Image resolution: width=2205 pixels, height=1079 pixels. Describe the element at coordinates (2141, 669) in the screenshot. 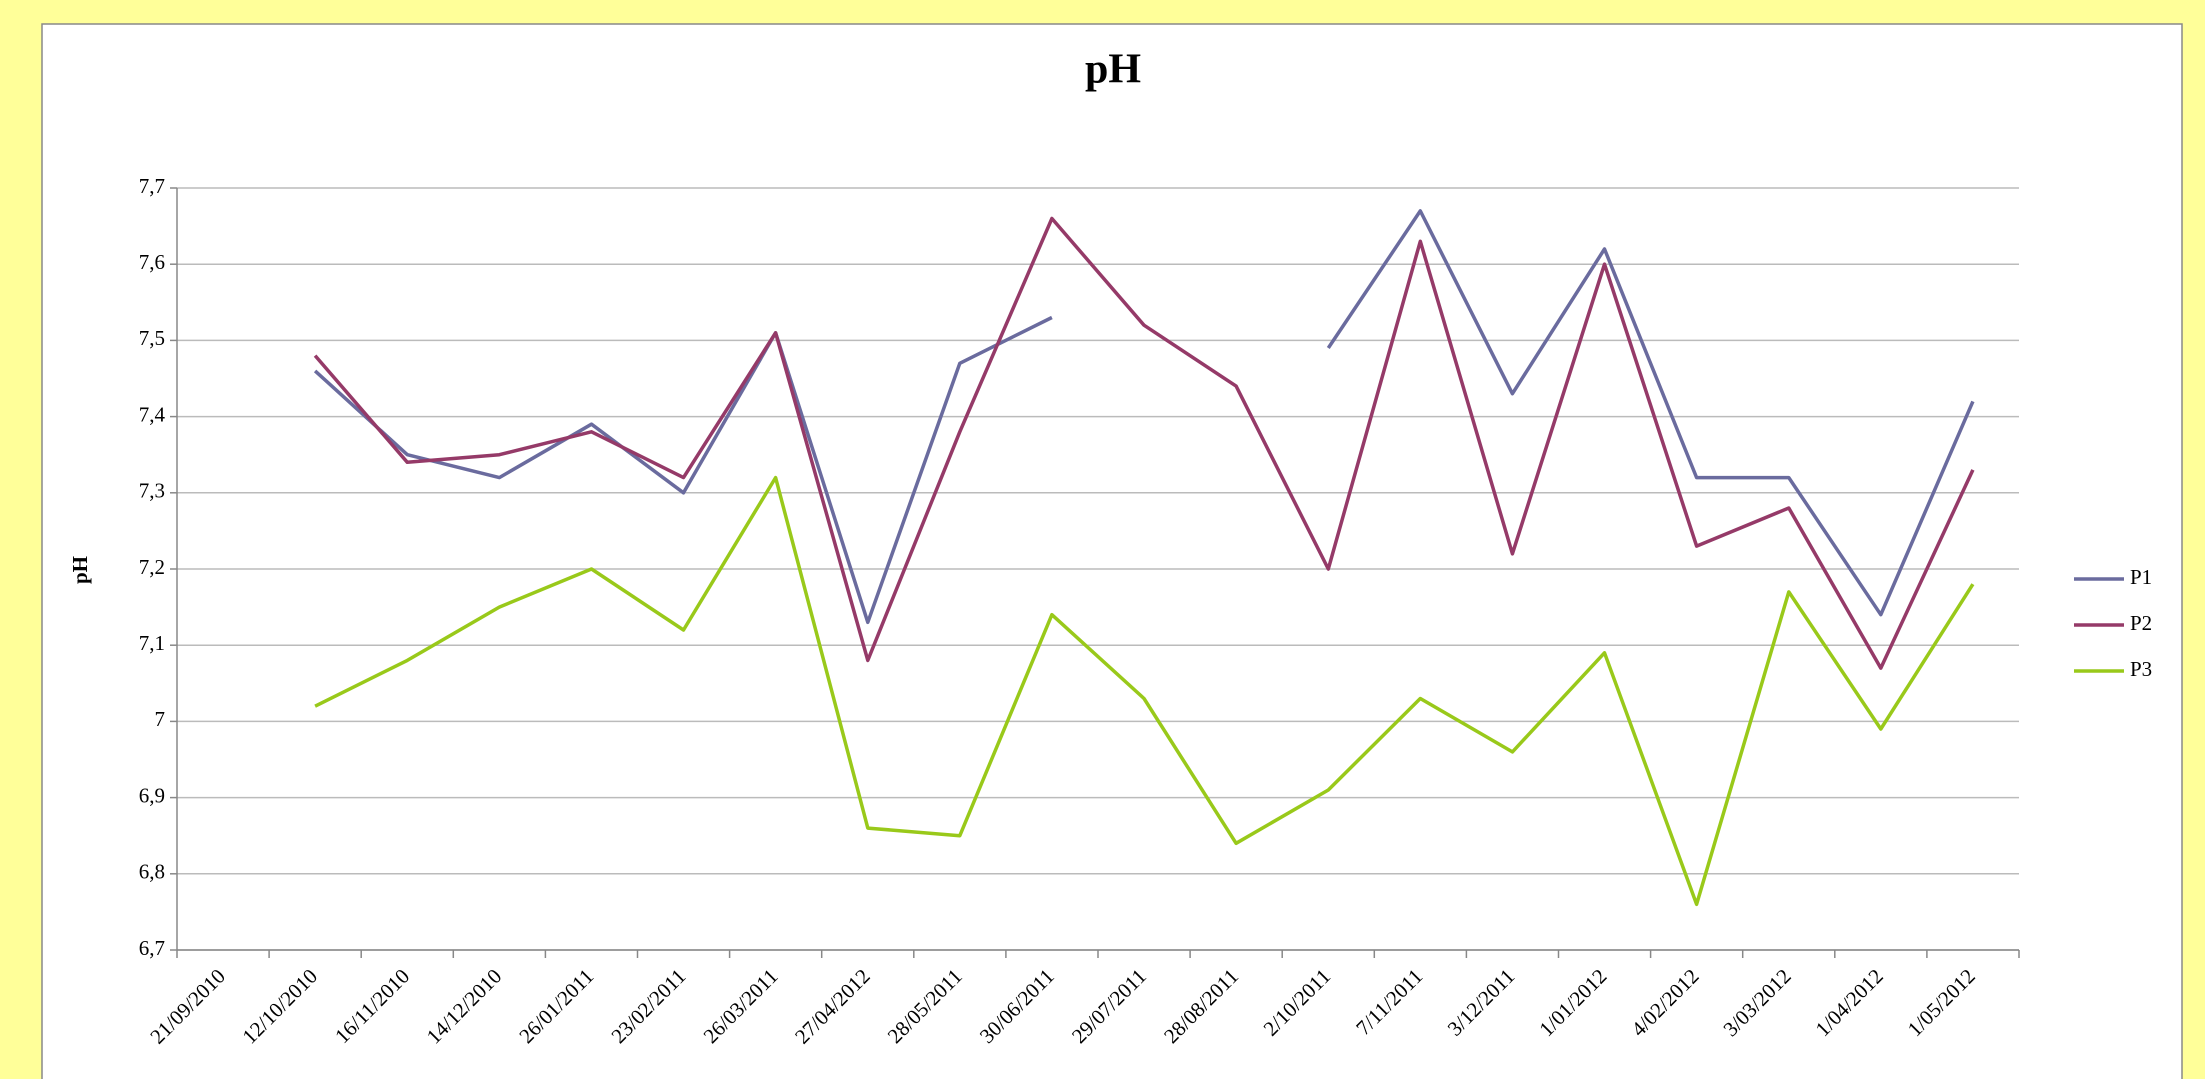

I see `legend-label: P3` at that location.